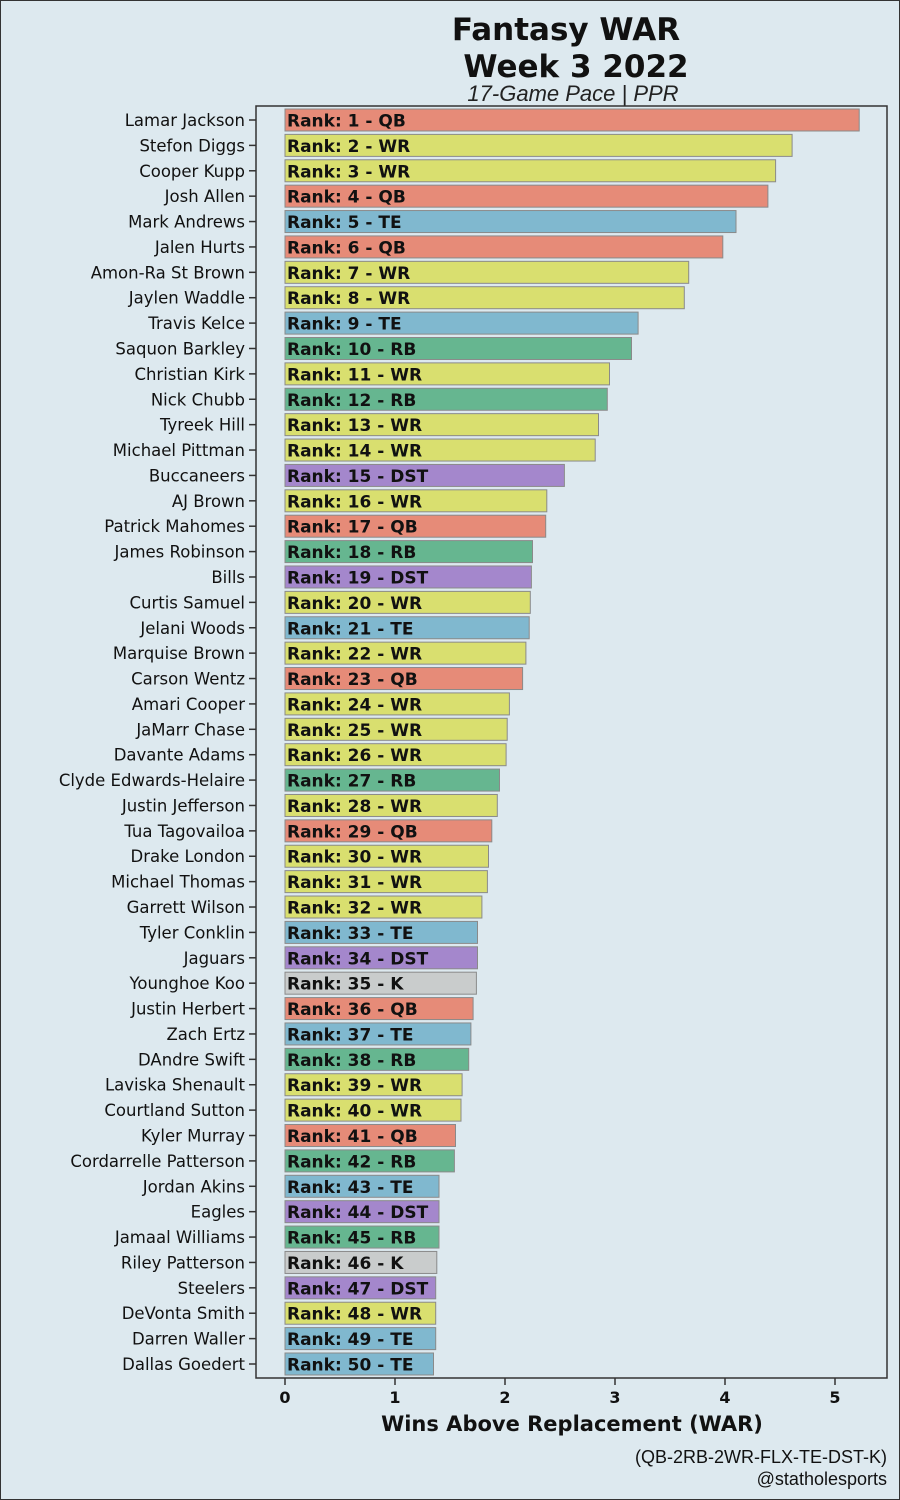 The width and height of the screenshot is (900, 1500). Describe the element at coordinates (344, 223) in the screenshot. I see `bar-label: Rank: 5 - TE` at that location.